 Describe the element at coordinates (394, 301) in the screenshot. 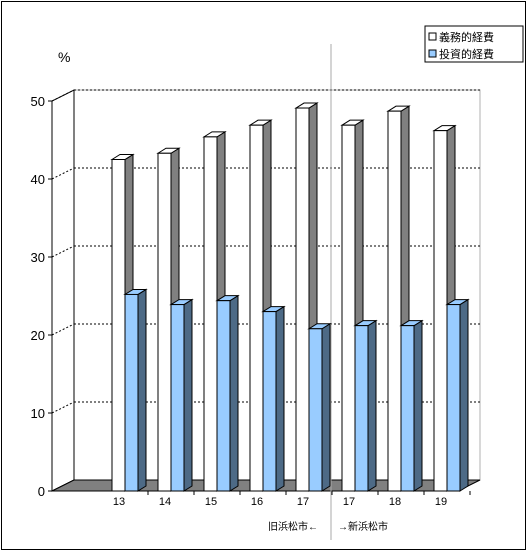

I see `bar-mandatory-6-front` at that location.